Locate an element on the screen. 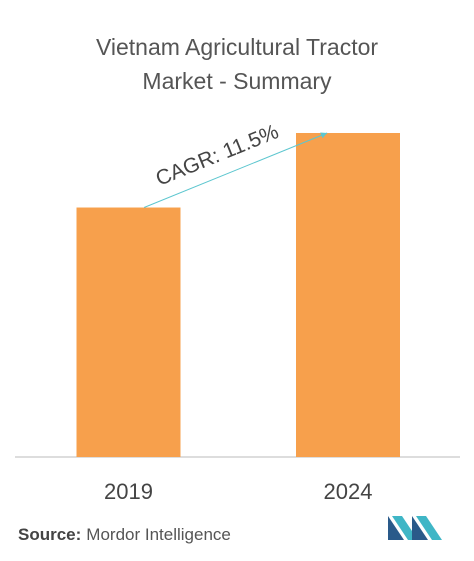 The width and height of the screenshot is (474, 561). cagr-line is located at coordinates (235, 170).